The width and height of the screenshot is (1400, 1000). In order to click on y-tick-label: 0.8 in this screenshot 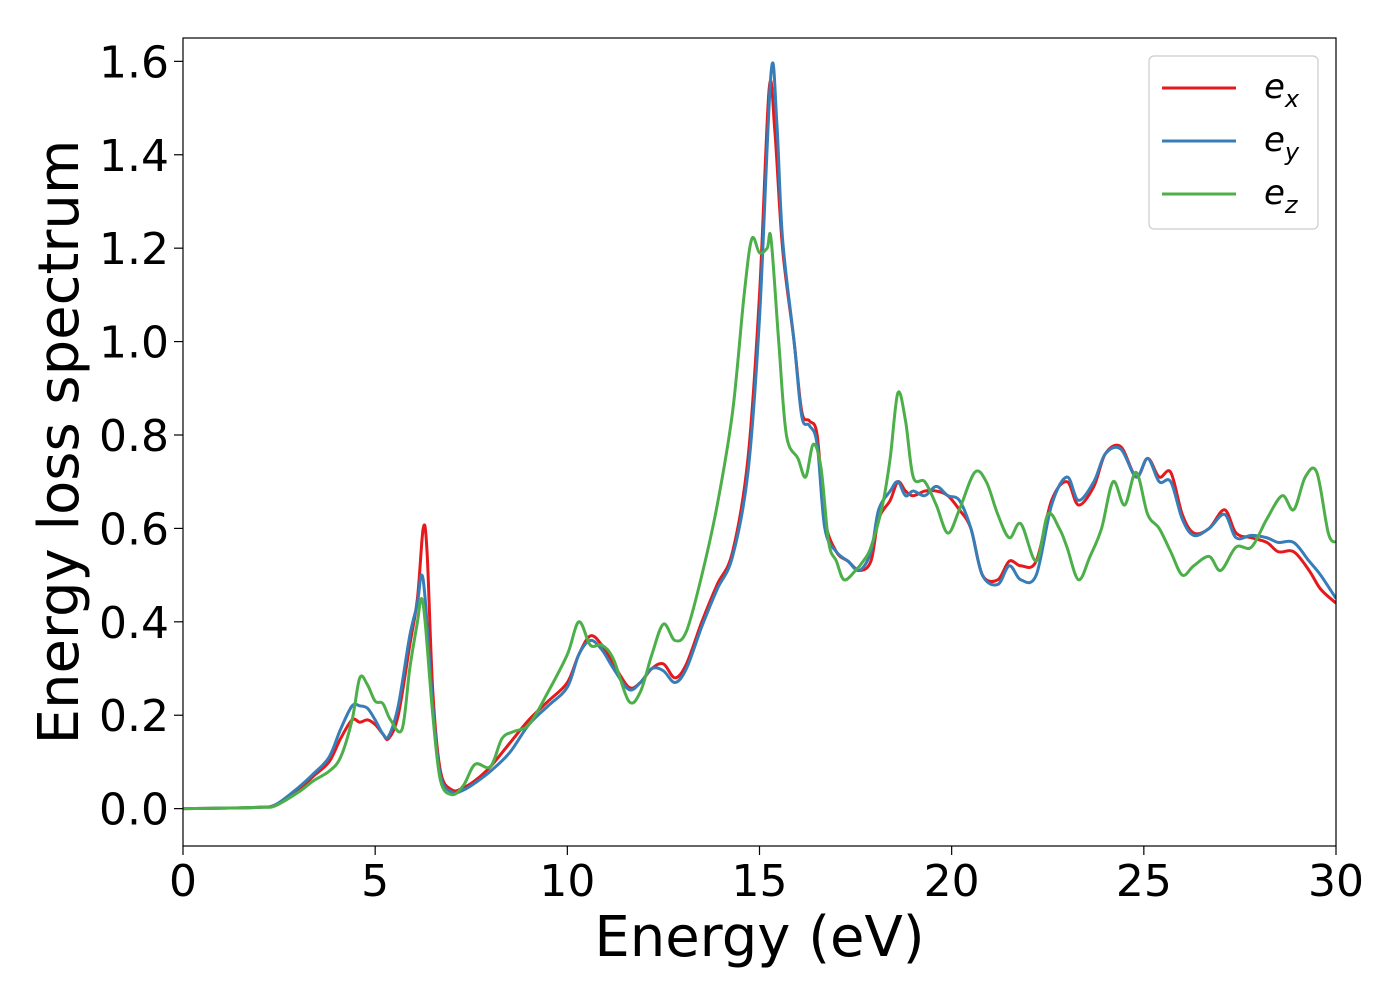, I will do `click(134, 436)`.